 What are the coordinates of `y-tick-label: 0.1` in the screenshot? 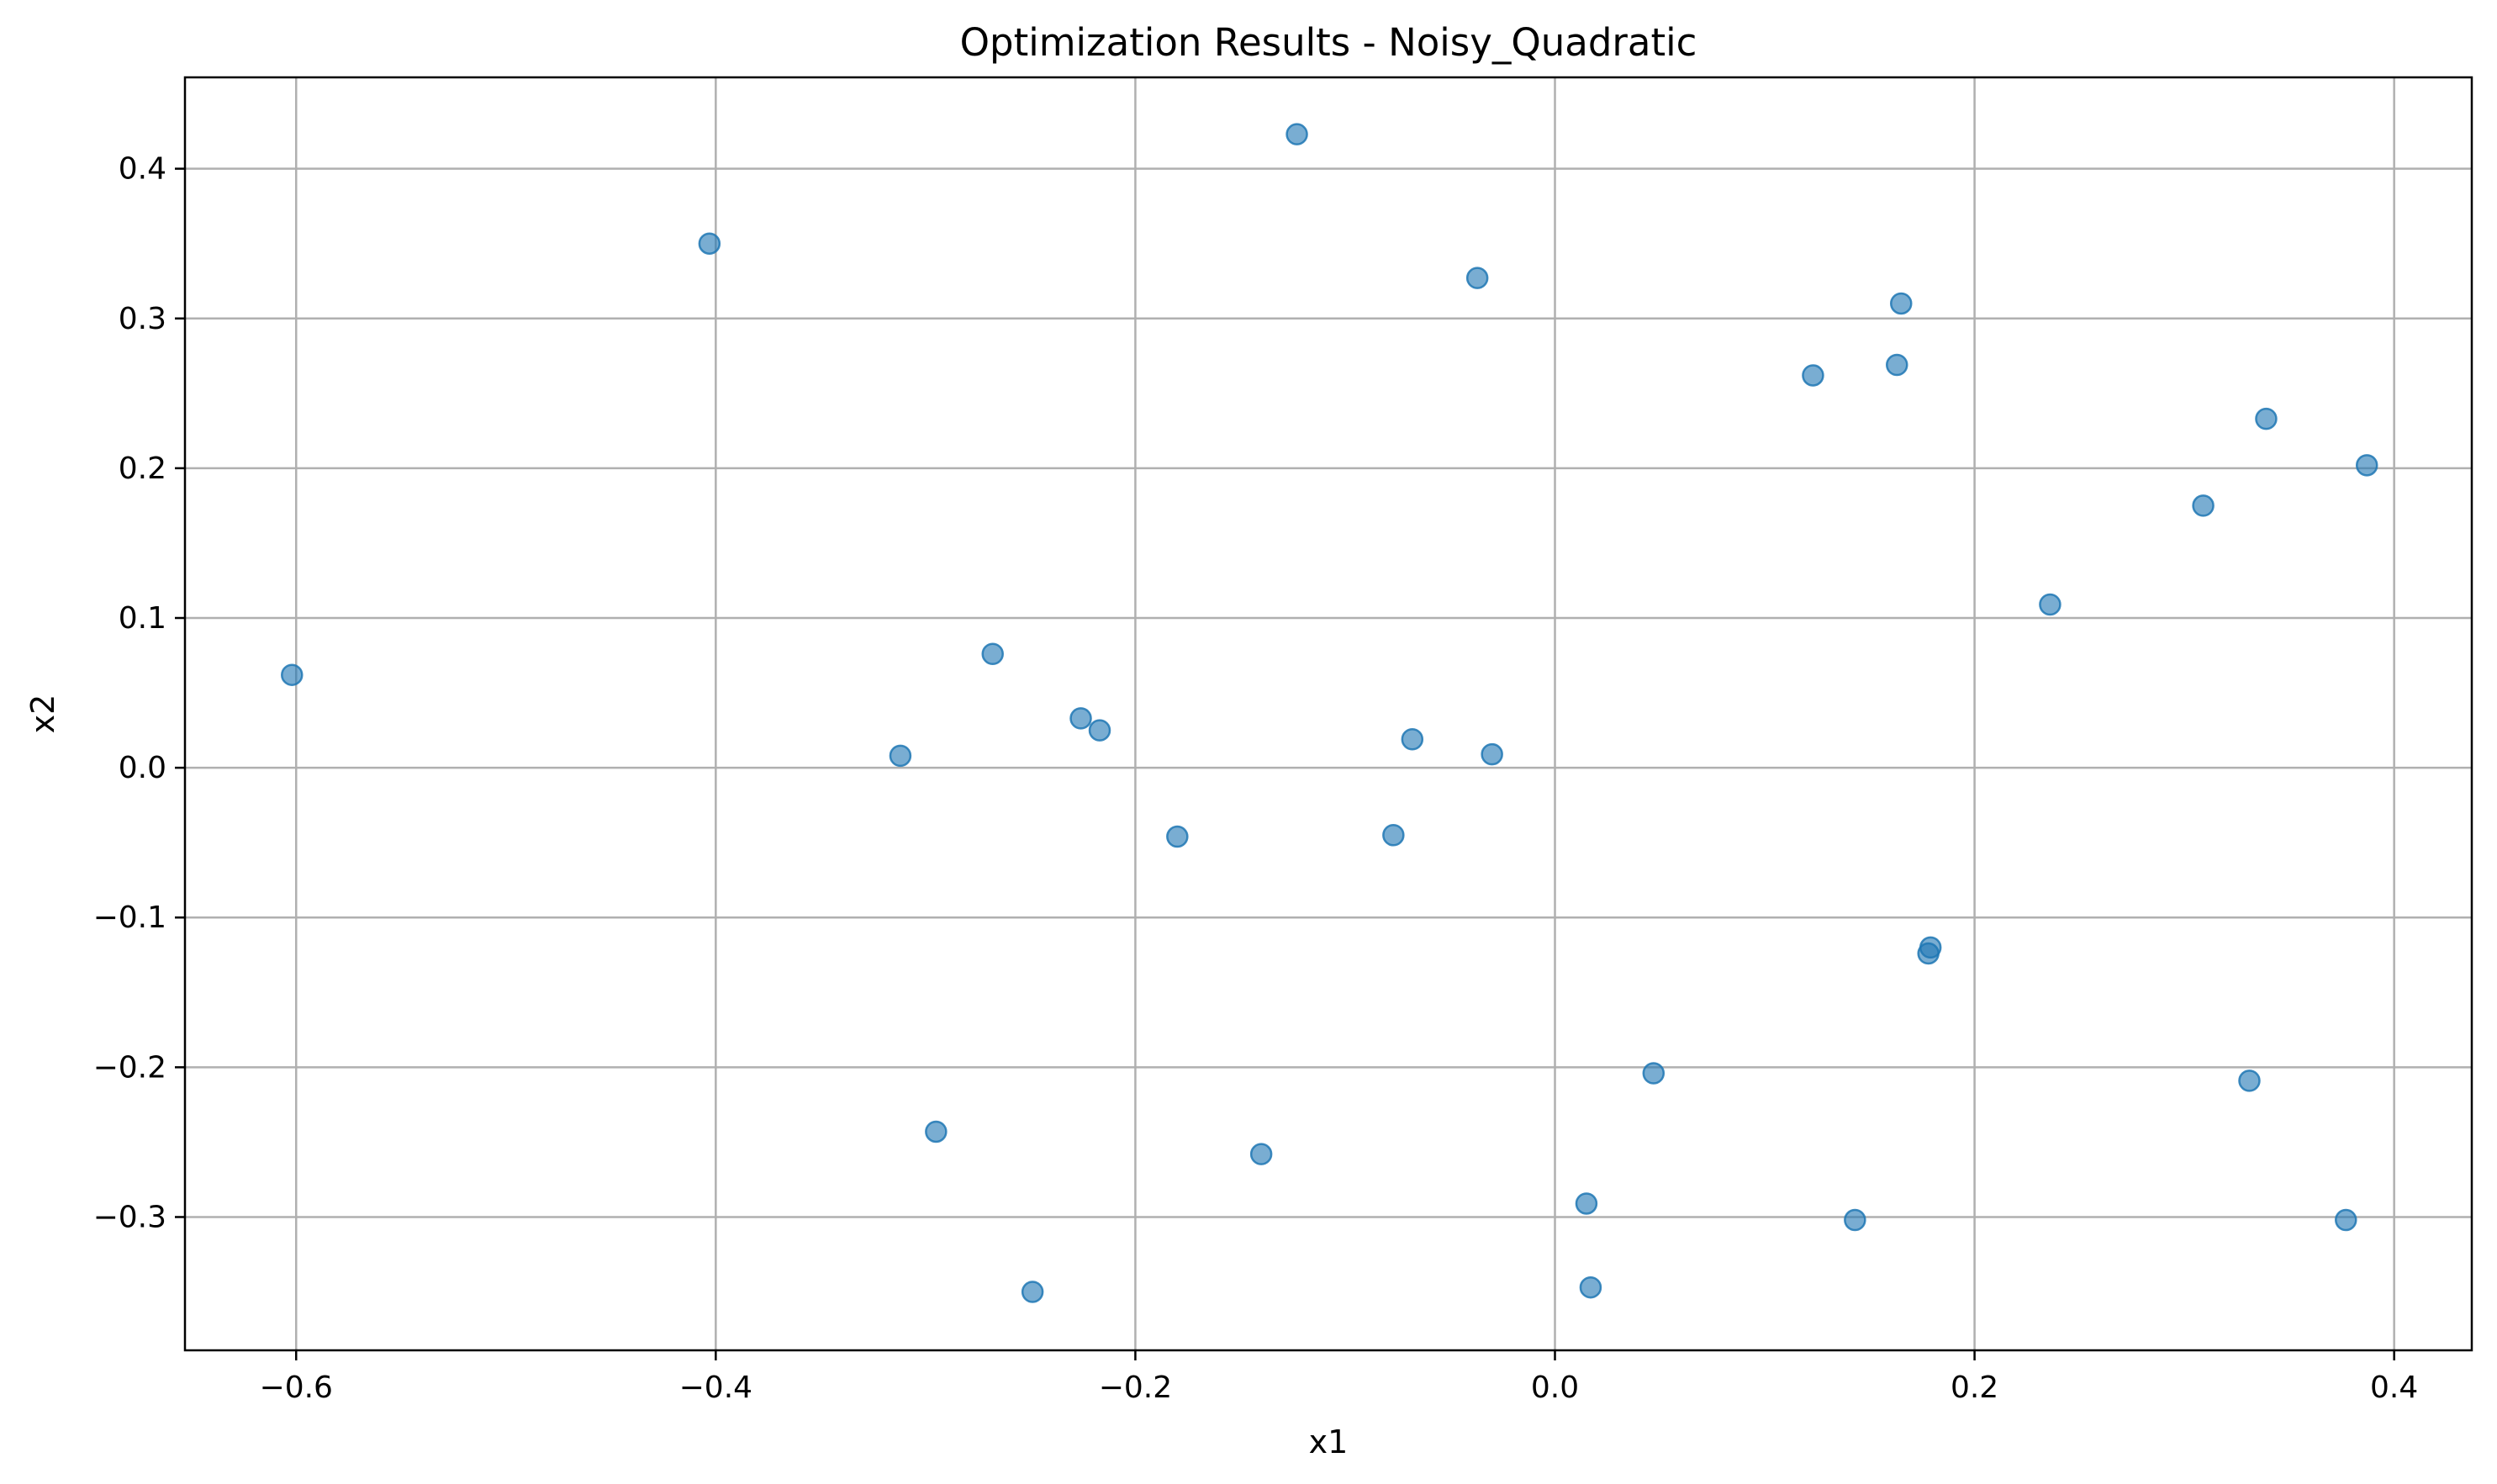 It's located at (142, 618).